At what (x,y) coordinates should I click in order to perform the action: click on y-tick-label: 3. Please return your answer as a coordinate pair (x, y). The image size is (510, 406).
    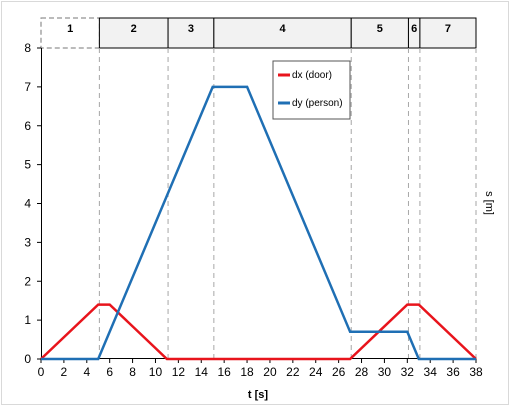
    Looking at the image, I should click on (27, 242).